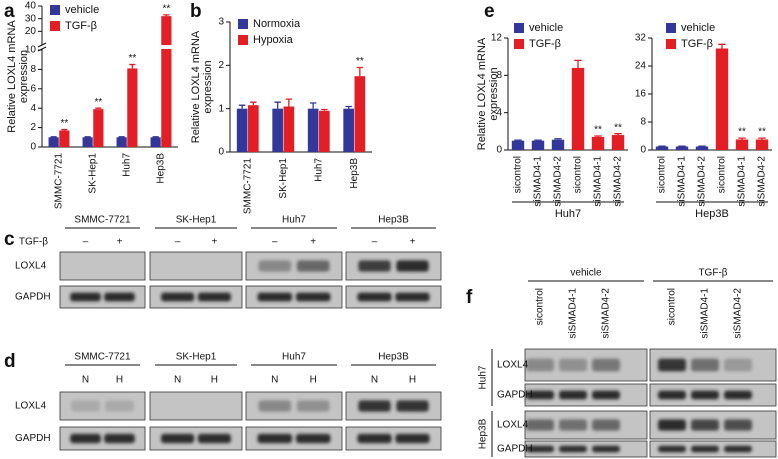 Image resolution: width=778 pixels, height=459 pixels. What do you see at coordinates (641, 66) in the screenshot?
I see `y-tick-label: 24` at bounding box center [641, 66].